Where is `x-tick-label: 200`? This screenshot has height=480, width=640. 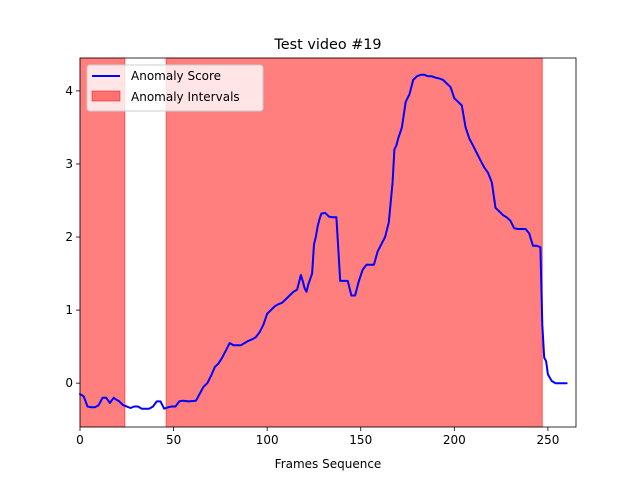 x-tick-label: 200 is located at coordinates (454, 440).